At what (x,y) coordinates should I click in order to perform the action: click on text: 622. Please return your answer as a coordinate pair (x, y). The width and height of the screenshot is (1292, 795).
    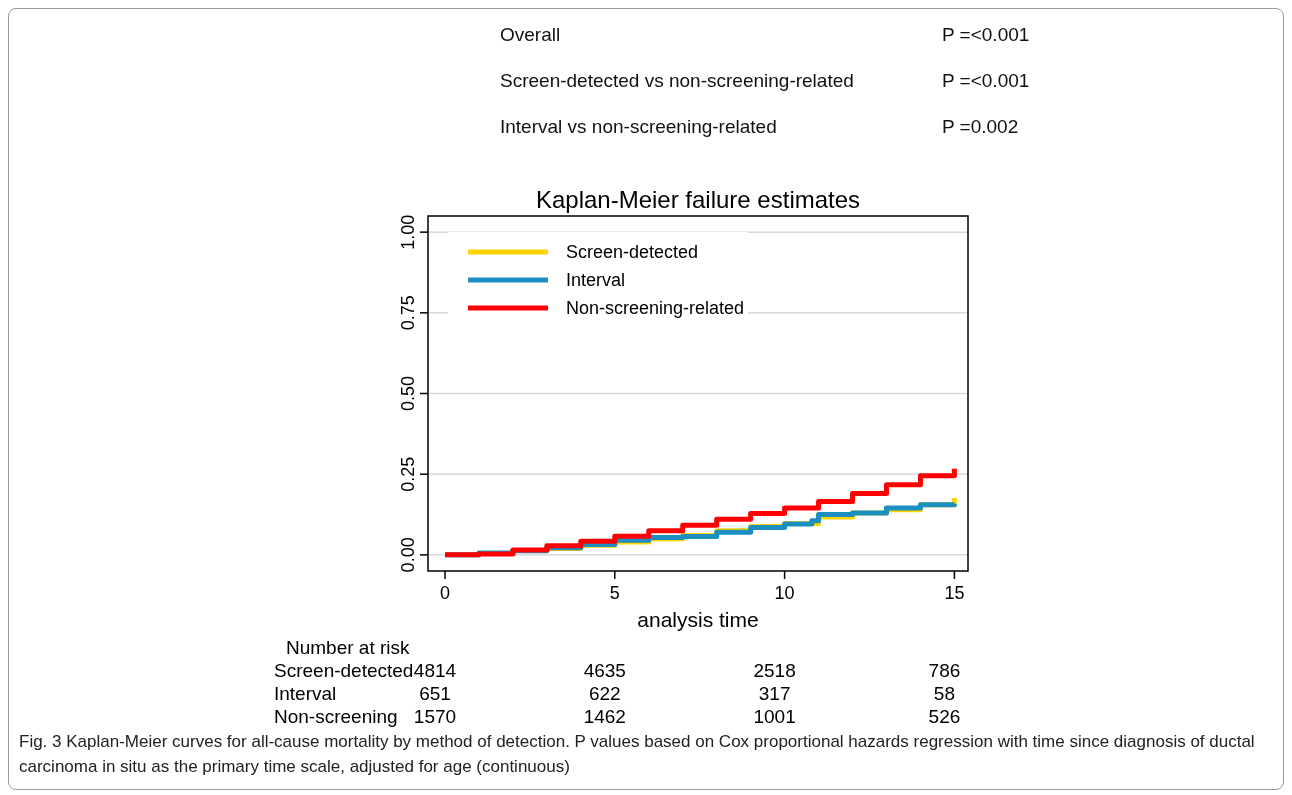
    Looking at the image, I should click on (604, 693).